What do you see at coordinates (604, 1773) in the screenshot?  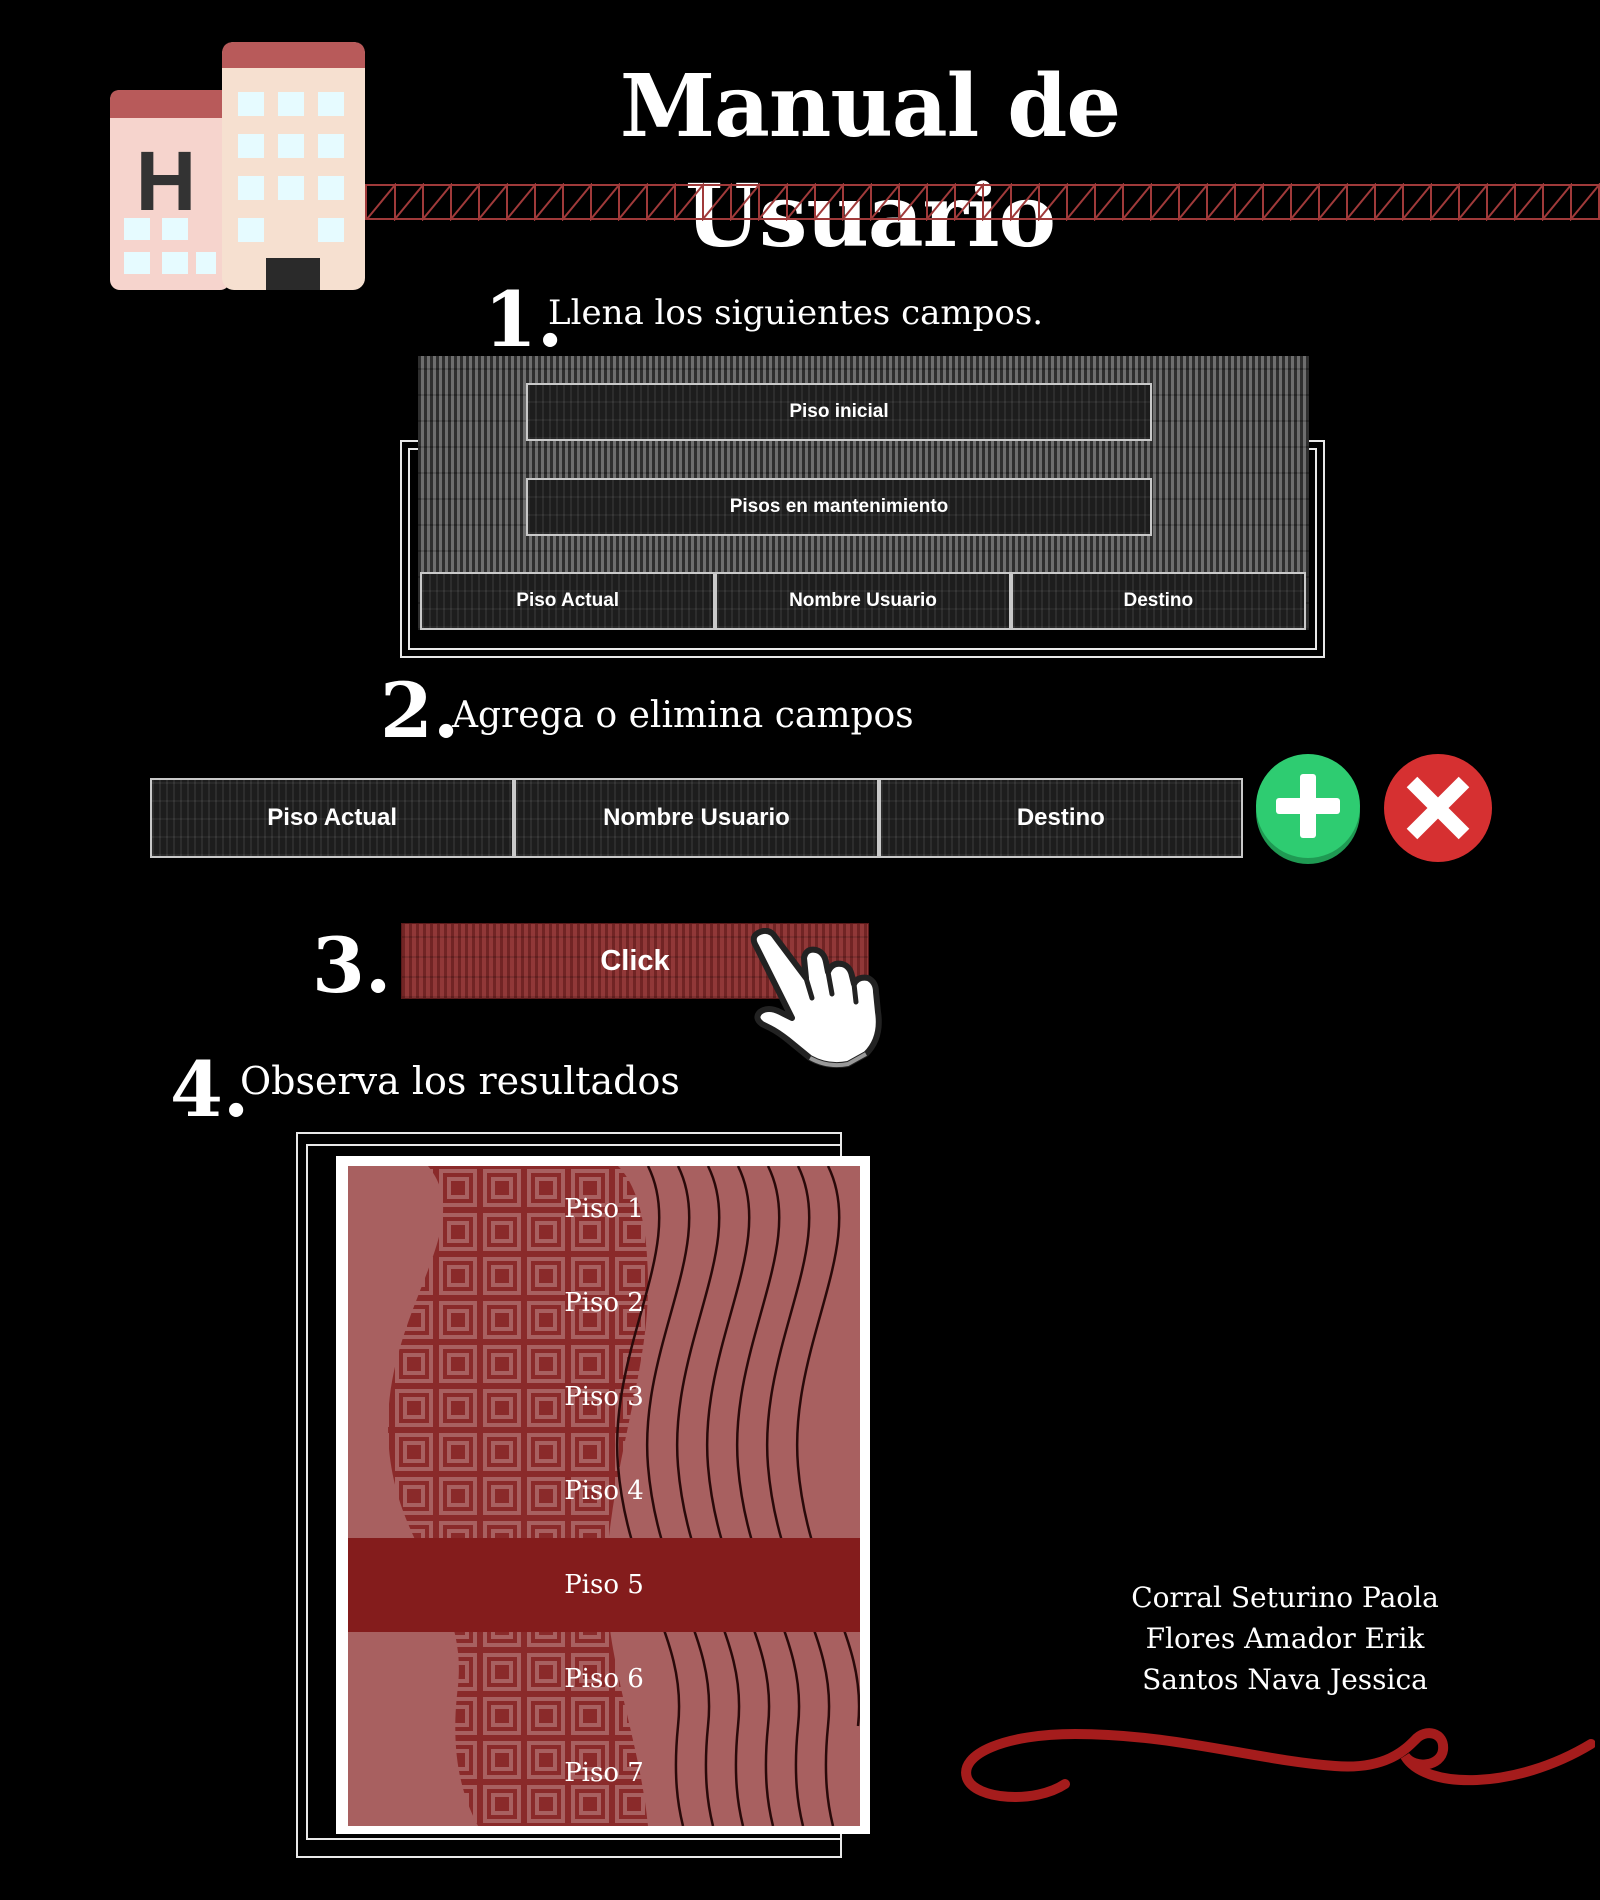 I see `list-item: Piso 7` at bounding box center [604, 1773].